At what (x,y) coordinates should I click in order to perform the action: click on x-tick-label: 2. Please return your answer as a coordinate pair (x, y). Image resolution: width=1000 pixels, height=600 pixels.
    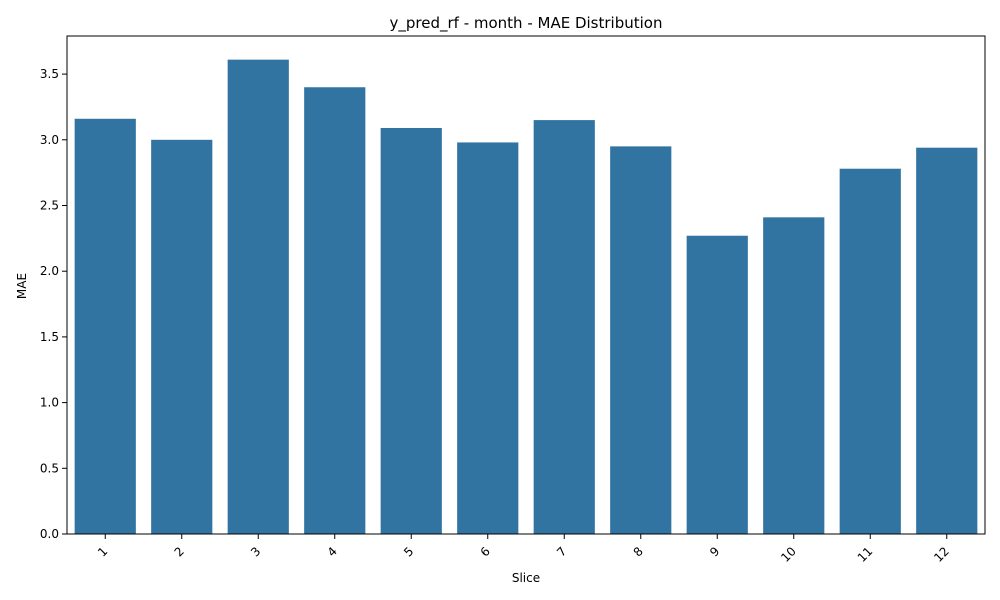
    Looking at the image, I should click on (179, 551).